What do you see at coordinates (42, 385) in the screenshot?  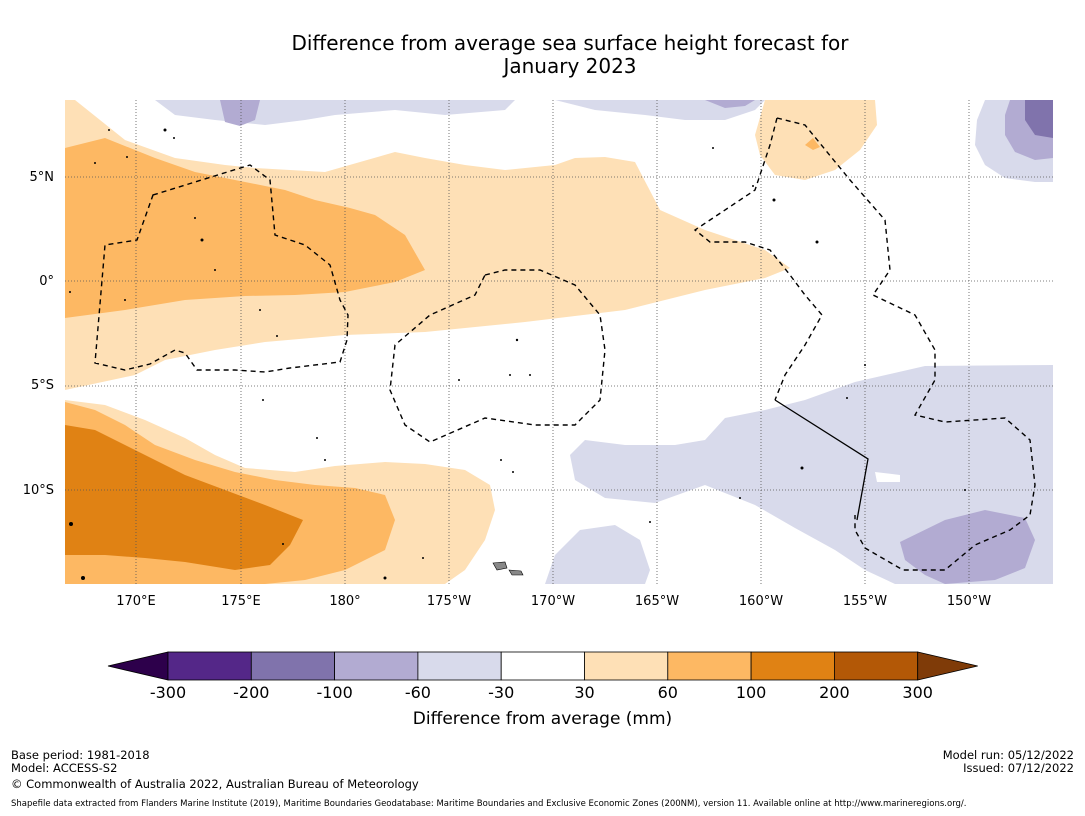 I see `lat-label-5s: 5°S` at bounding box center [42, 385].